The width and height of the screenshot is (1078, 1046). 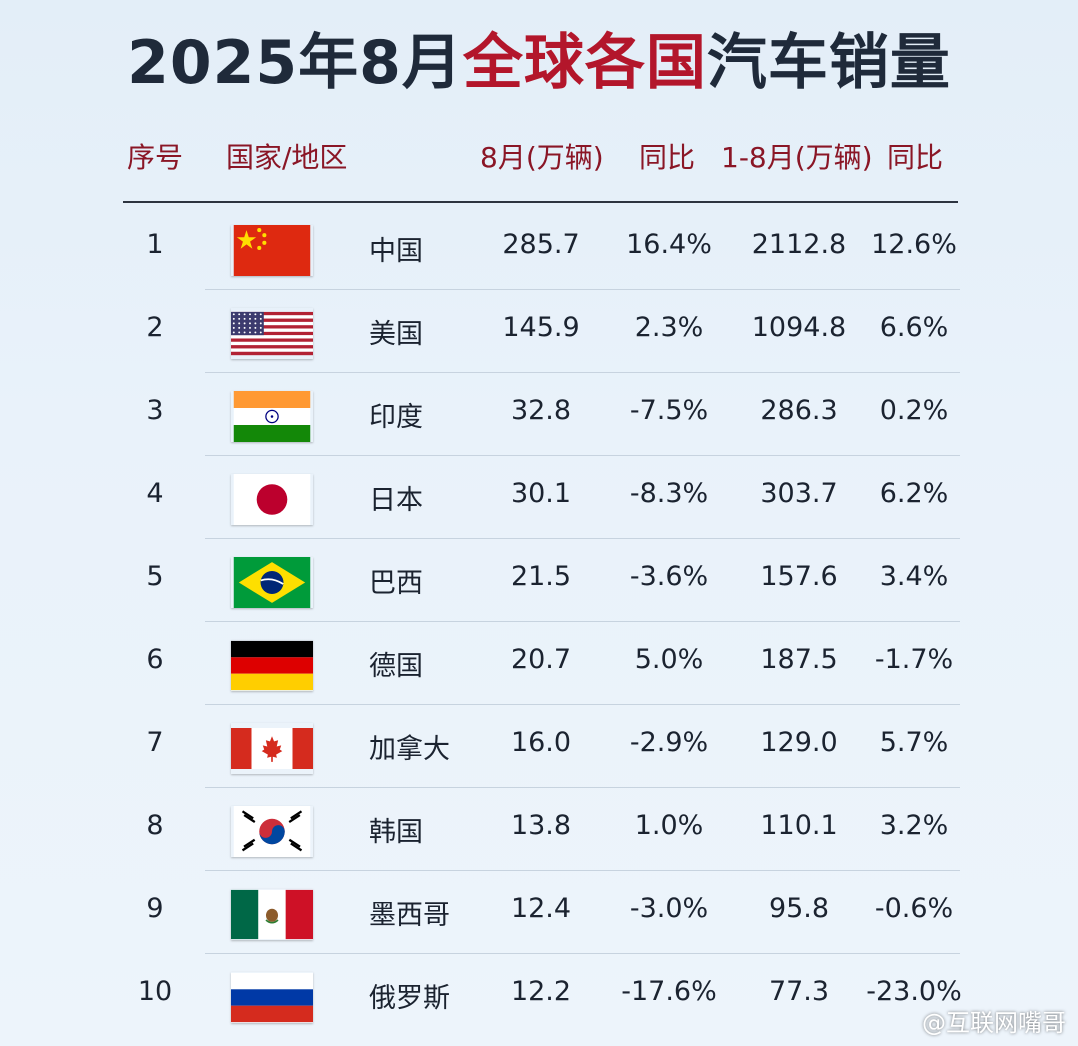 What do you see at coordinates (669, 991) in the screenshot?
I see `aug-yoy-cell: -17.6%` at bounding box center [669, 991].